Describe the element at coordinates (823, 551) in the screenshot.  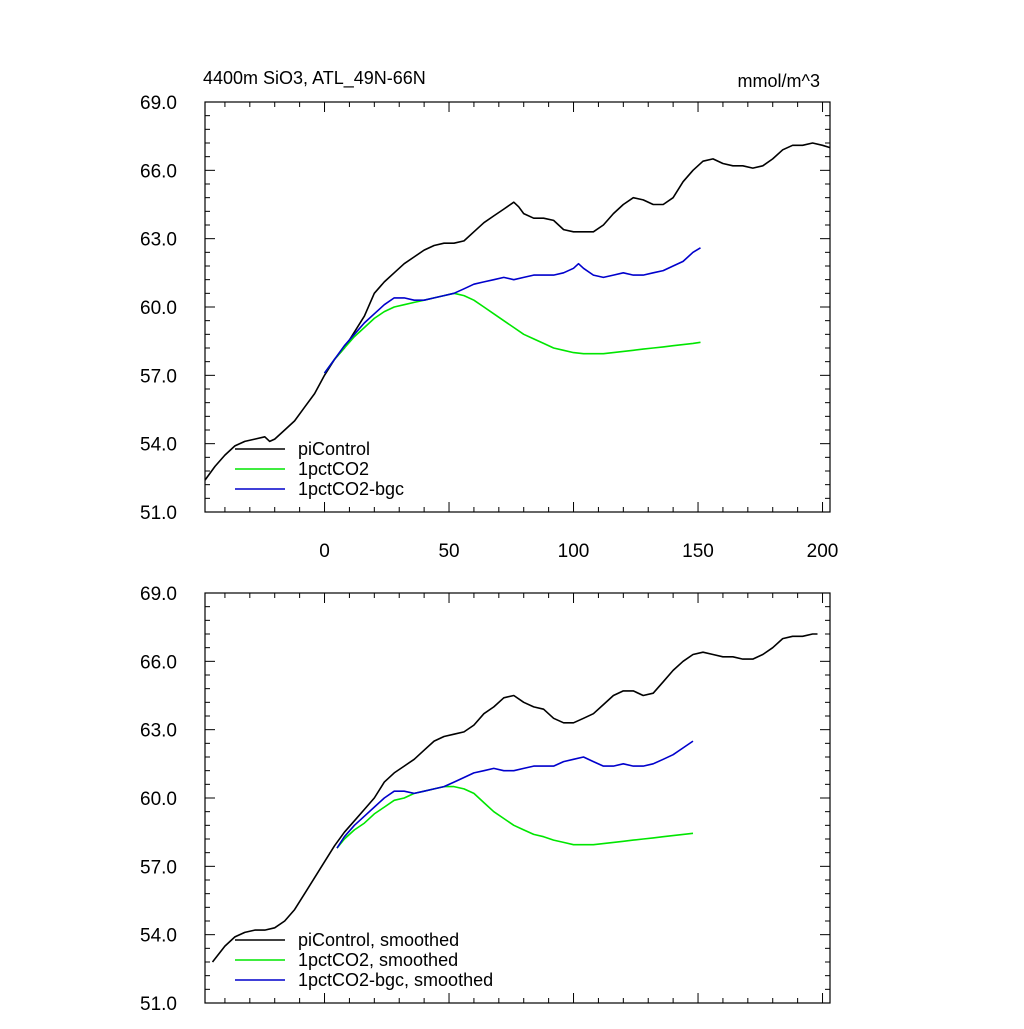
I see `x-tick-label: 200` at that location.